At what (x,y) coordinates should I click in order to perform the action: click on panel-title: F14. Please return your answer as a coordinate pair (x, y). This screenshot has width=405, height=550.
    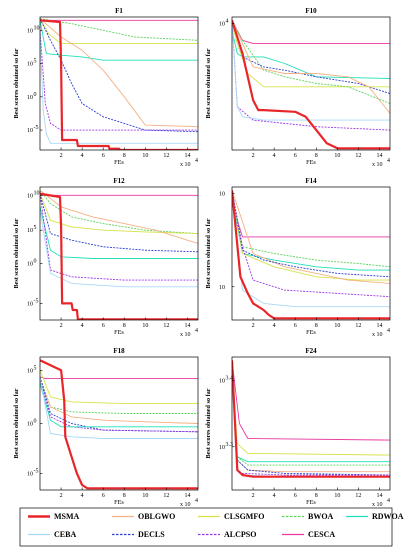
    Looking at the image, I should click on (311, 181).